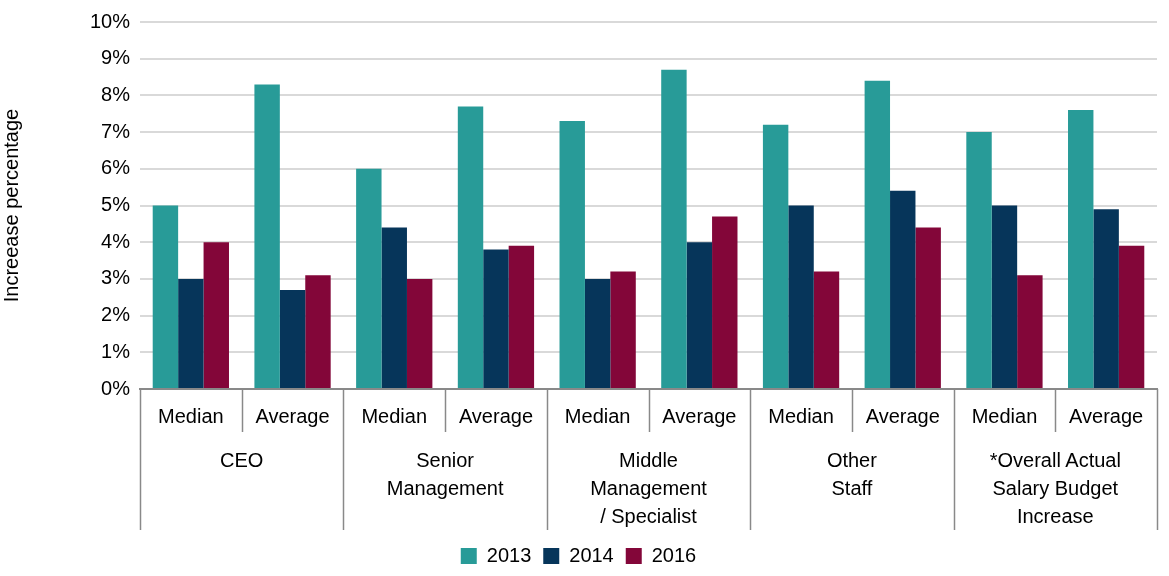 This screenshot has height=576, width=1169. I want to click on legend-label: 2014, so click(591, 554).